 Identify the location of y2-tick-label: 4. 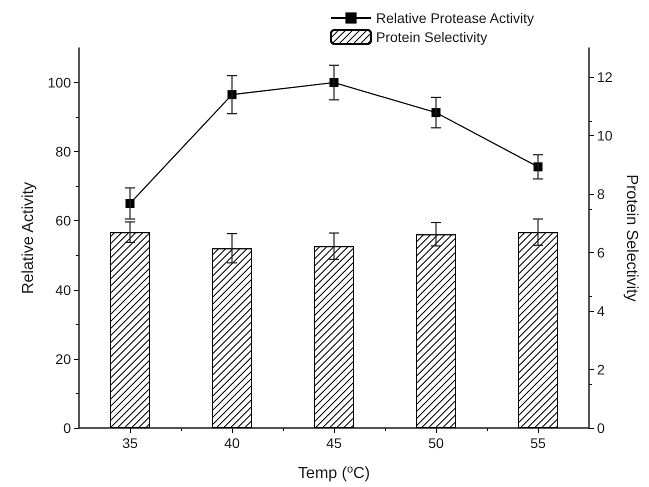
(601, 311).